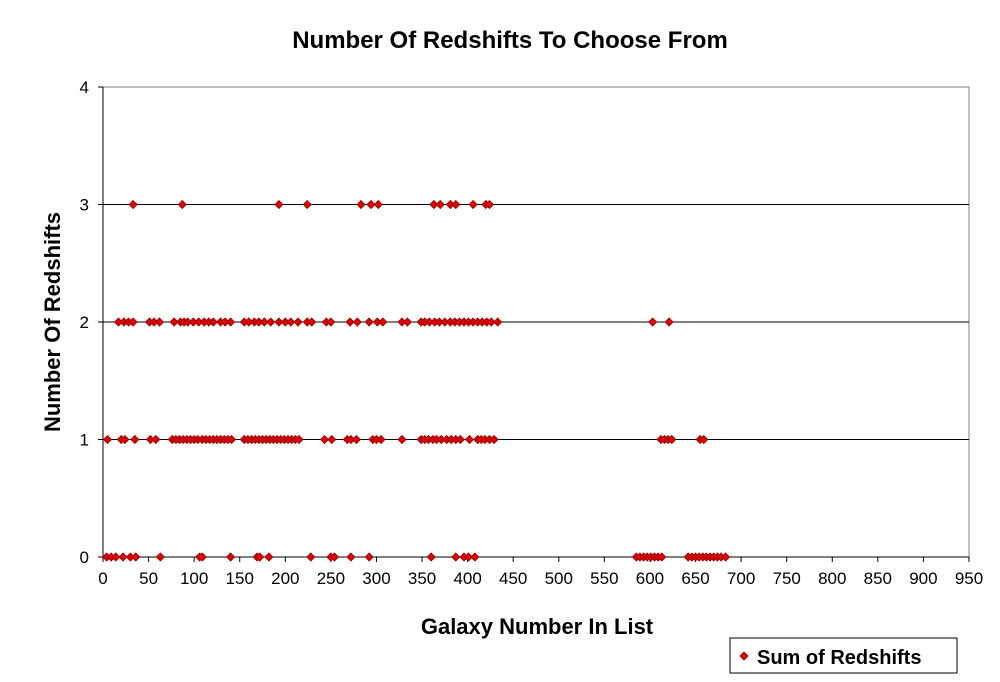  I want to click on x-tick-label: 50, so click(148, 578).